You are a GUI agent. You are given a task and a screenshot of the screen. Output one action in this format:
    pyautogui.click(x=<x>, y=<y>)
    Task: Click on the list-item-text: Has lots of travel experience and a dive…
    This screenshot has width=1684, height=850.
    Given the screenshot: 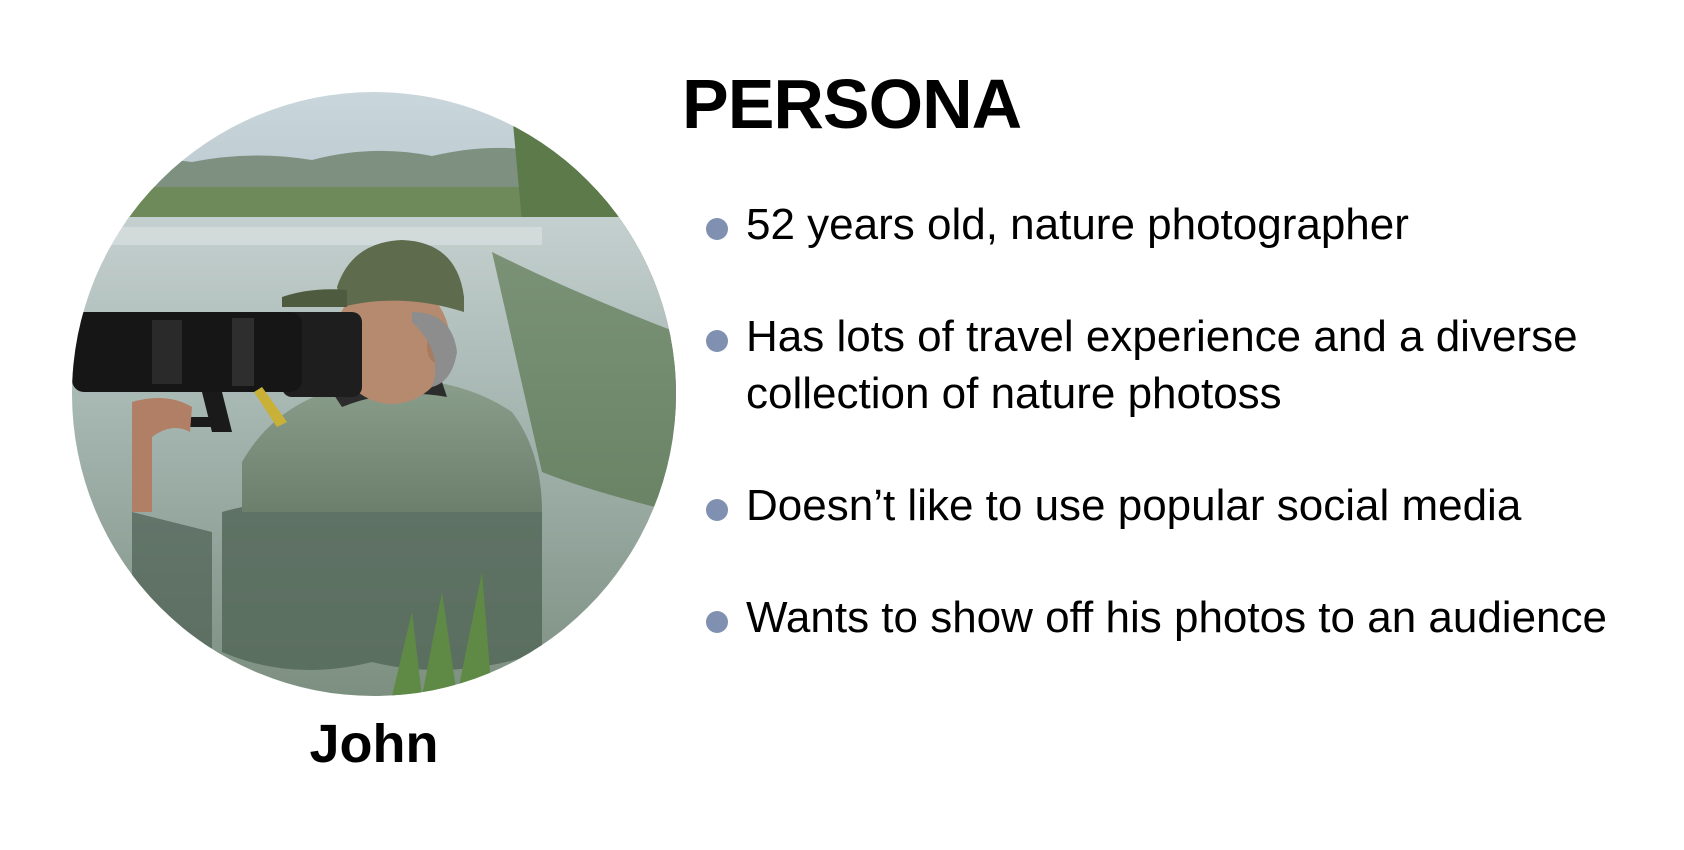 What is the action you would take?
    pyautogui.click(x=1162, y=365)
    